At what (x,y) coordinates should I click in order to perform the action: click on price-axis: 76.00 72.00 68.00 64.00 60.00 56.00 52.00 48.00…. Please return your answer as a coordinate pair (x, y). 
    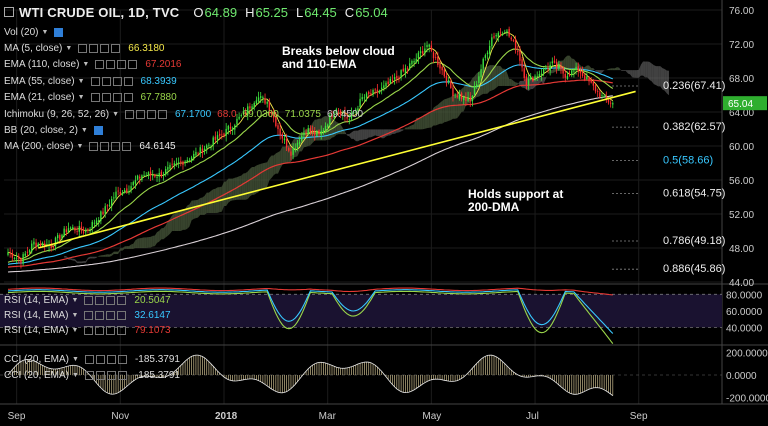
    Looking at the image, I should click on (745, 147).